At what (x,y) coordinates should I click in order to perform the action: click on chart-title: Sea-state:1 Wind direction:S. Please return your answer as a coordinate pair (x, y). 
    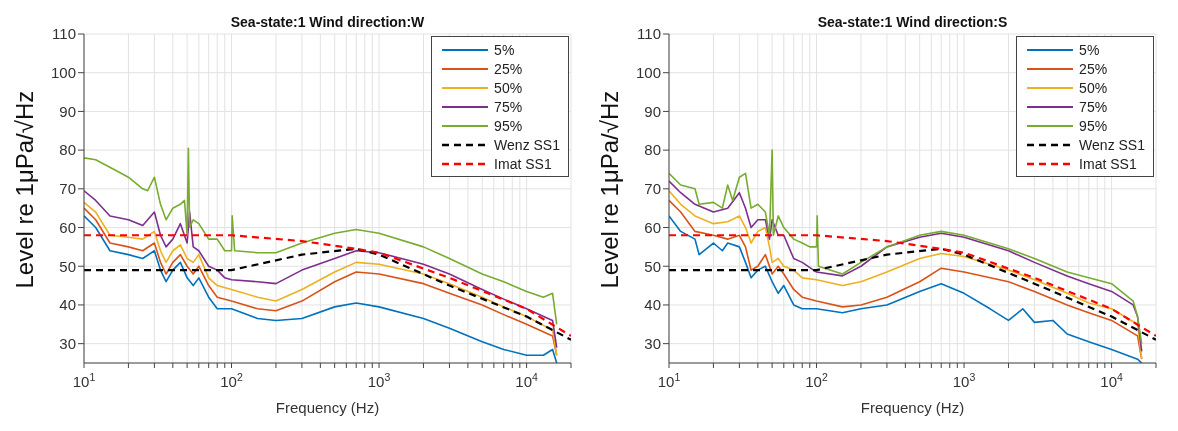
    Looking at the image, I should click on (912, 22).